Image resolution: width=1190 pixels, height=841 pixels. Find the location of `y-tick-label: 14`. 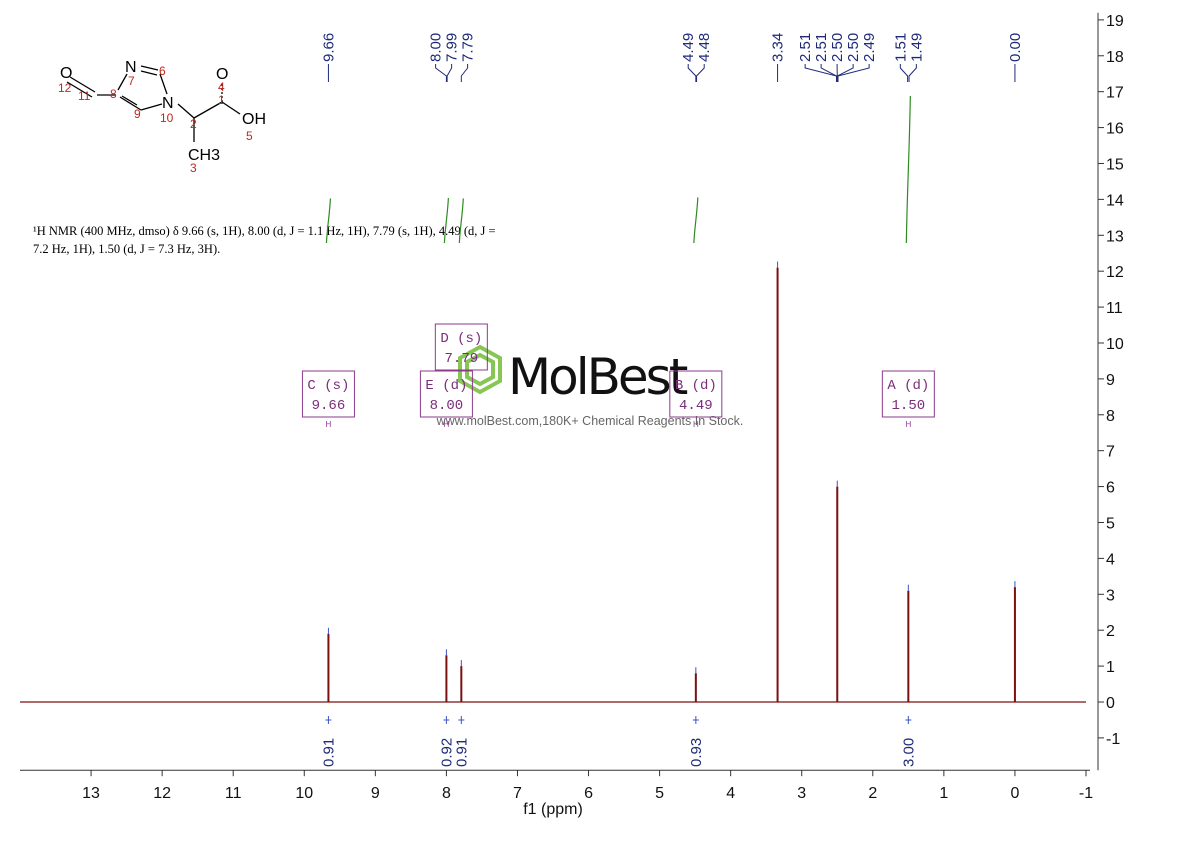

y-tick-label: 14 is located at coordinates (1115, 200).